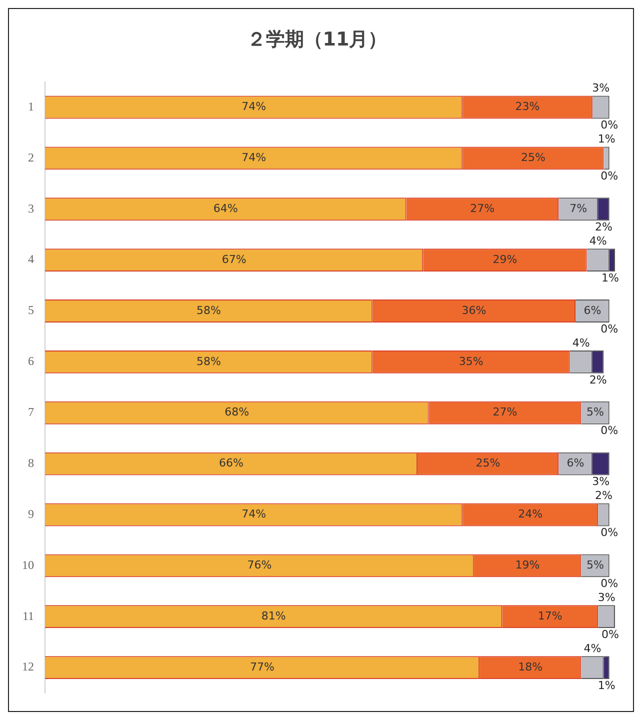 This screenshot has width=644, height=722. I want to click on data-label: 67%, so click(234, 259).